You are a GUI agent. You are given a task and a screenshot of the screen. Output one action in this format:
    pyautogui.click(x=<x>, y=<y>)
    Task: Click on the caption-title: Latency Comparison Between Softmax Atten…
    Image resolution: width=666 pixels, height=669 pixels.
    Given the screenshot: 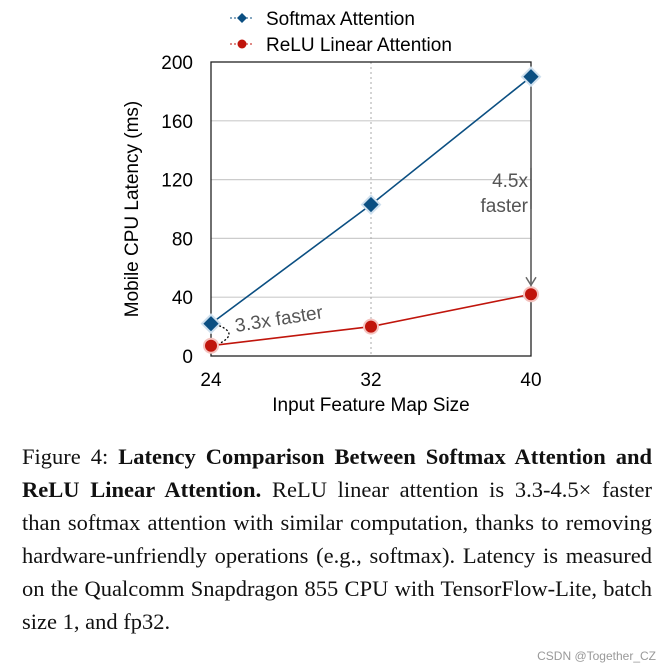 What is the action you would take?
    pyautogui.click(x=337, y=473)
    